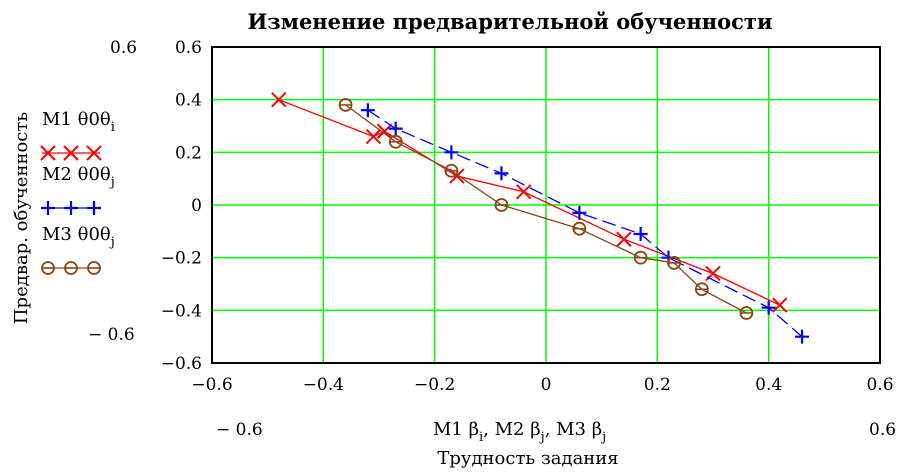 The height and width of the screenshot is (474, 909). Describe the element at coordinates (509, 21) in the screenshot. I see `chart-title: Изменение предварительной обученности` at that location.